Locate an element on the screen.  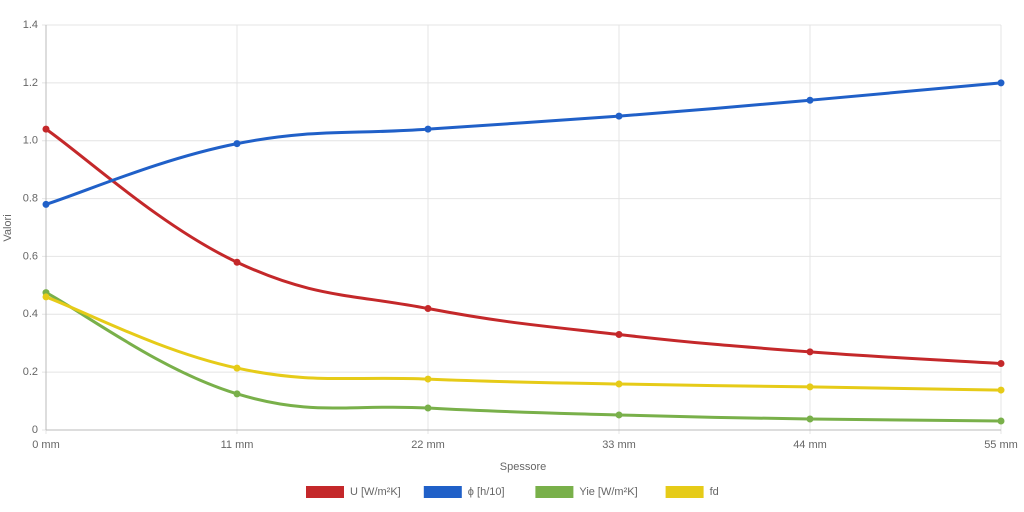
y-tick-label: 0.4 is located at coordinates (30, 314).